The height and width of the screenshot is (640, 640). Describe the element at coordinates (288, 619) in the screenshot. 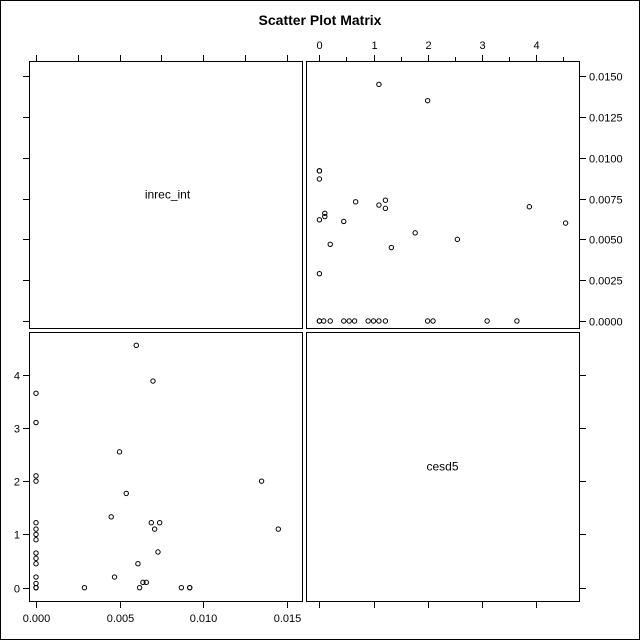

I see `bottom-axis-tick-label: 0.015` at that location.